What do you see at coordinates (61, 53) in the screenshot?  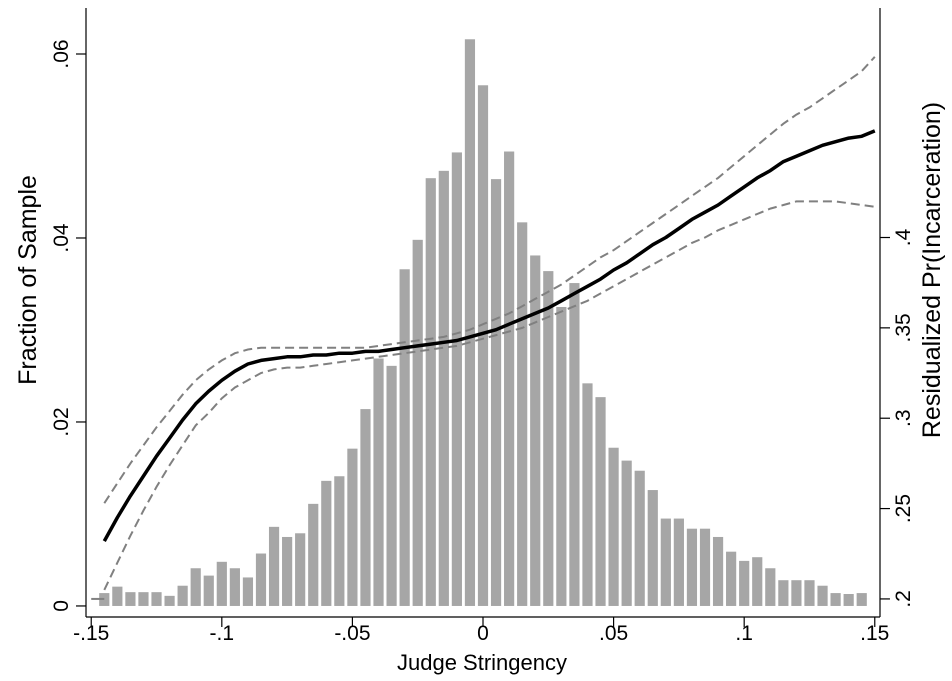 I see `y-left-tick-label: .06` at bounding box center [61, 53].